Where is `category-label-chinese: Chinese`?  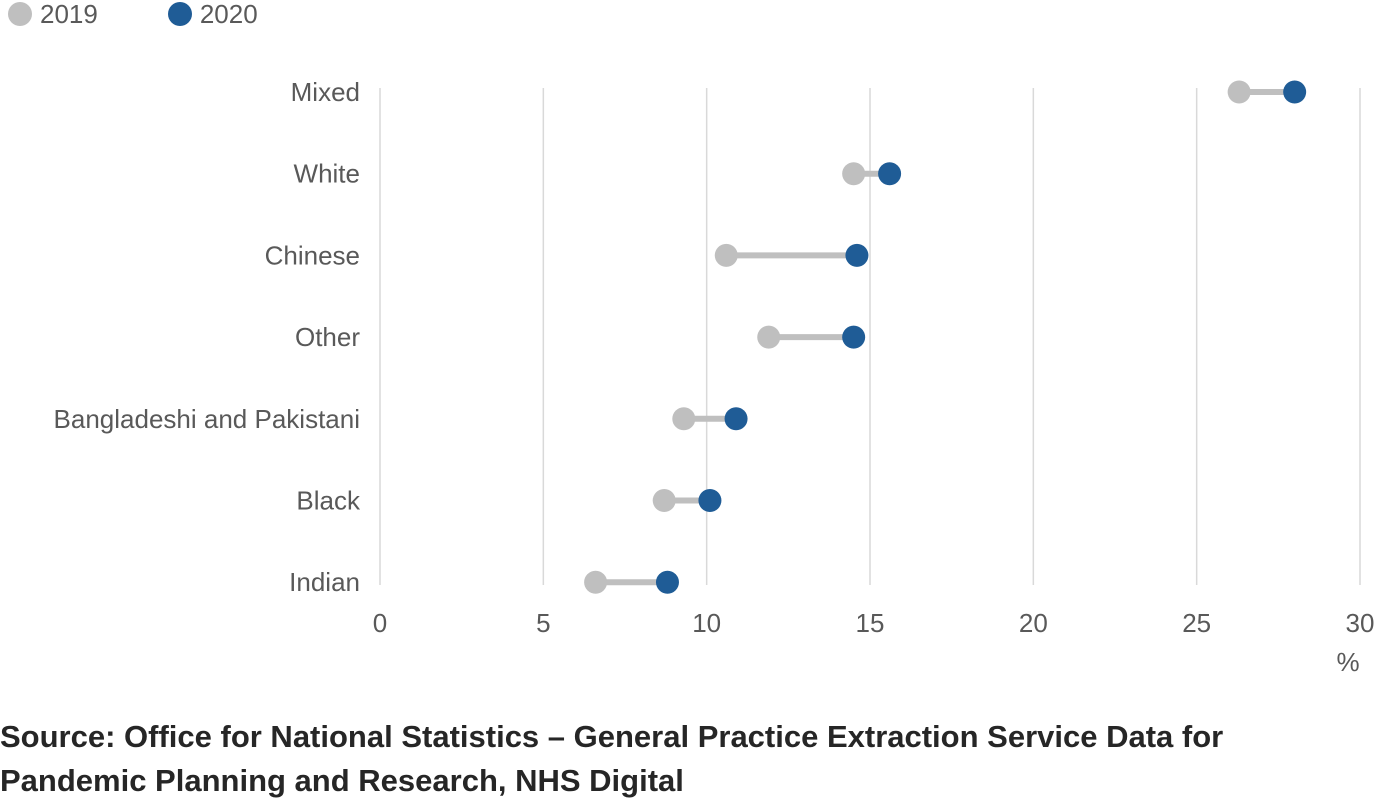 category-label-chinese: Chinese is located at coordinates (312, 255).